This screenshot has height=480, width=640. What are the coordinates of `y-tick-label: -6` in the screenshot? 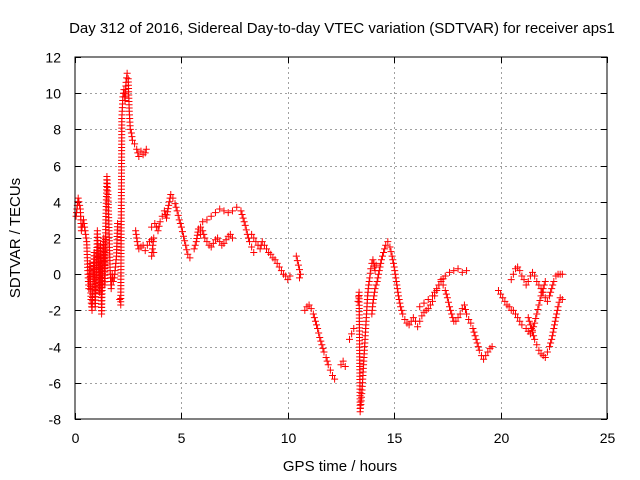 It's located at (55, 384).